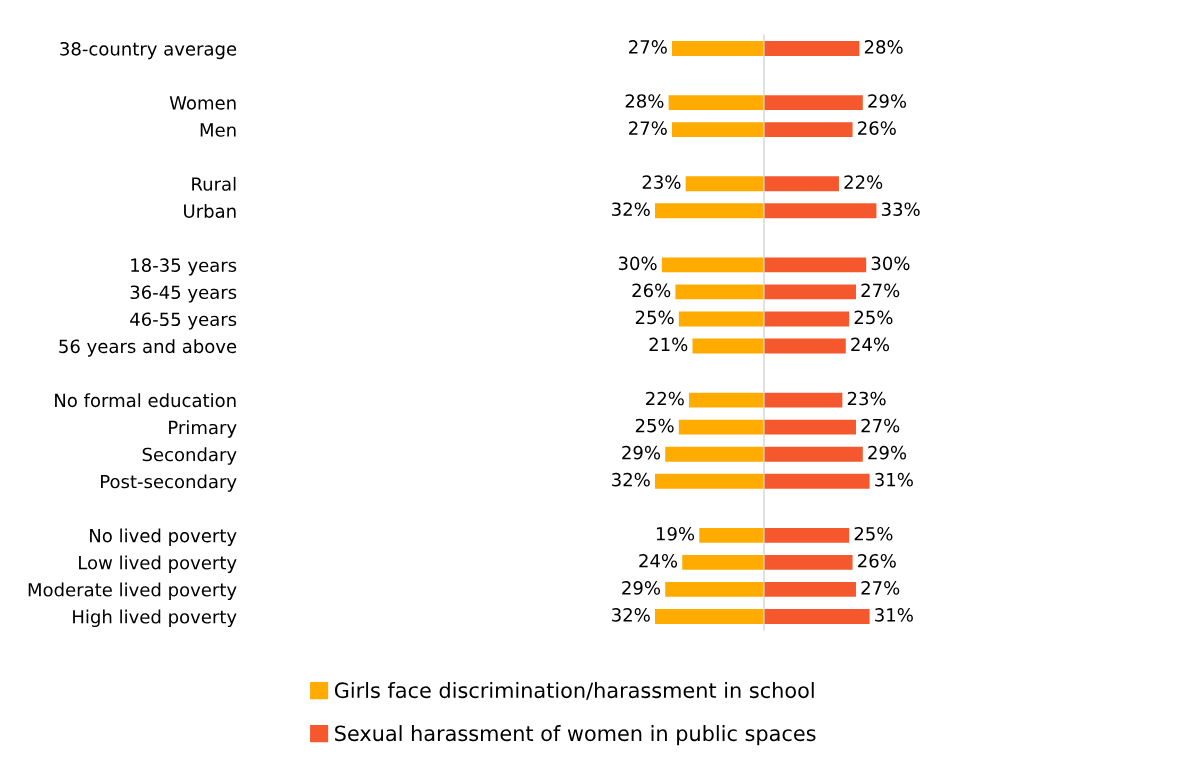 This screenshot has height=758, width=1192. What do you see at coordinates (158, 564) in the screenshot?
I see `y-tick-label: Low lived poverty` at bounding box center [158, 564].